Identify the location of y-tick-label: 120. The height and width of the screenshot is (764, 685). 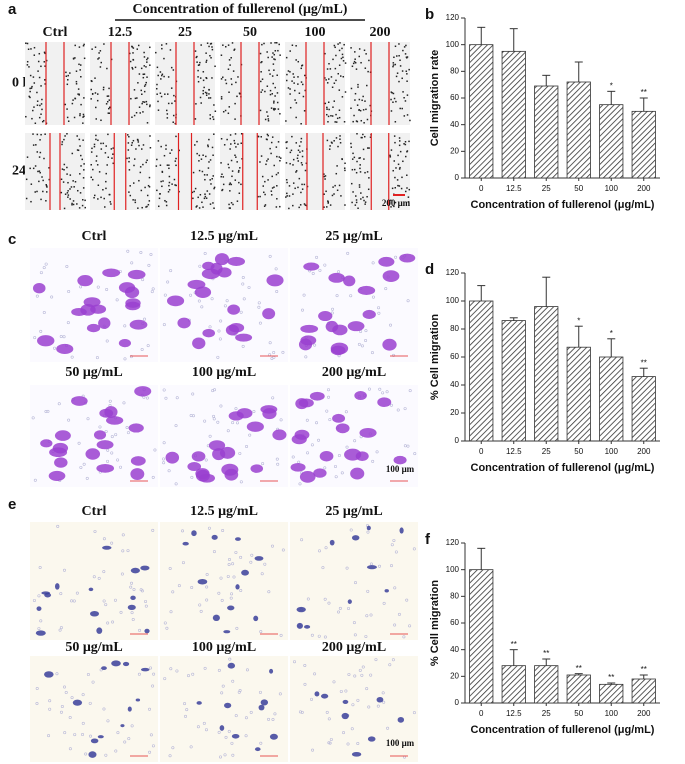
(453, 17).